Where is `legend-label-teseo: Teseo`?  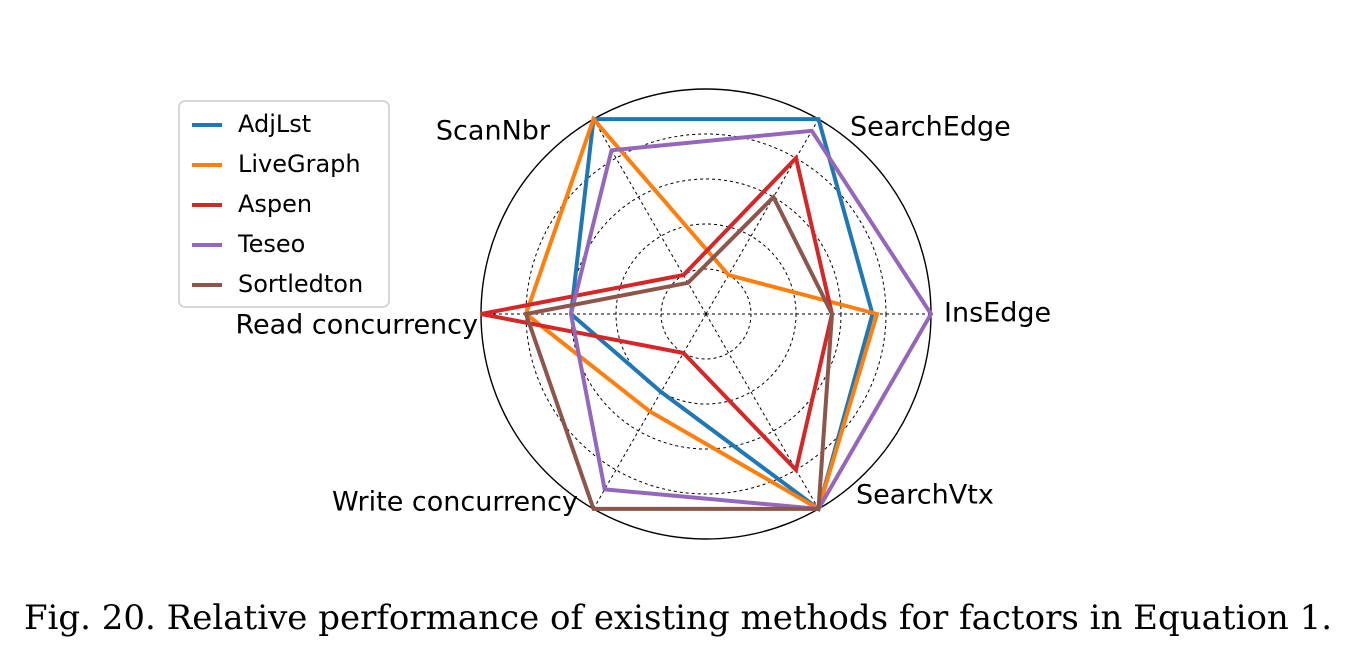 legend-label-teseo: Teseo is located at coordinates (271, 244).